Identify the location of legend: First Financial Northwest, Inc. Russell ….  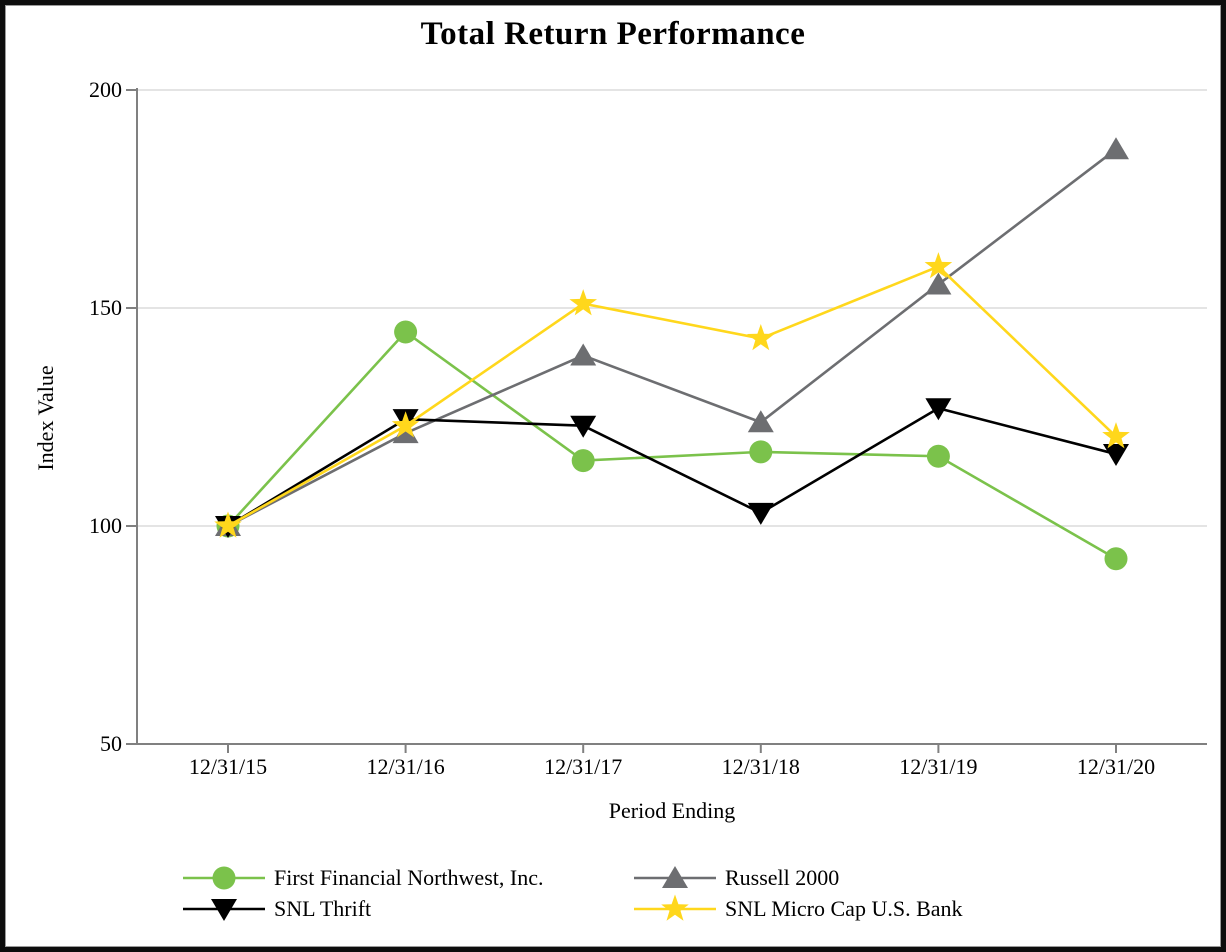
(573, 893).